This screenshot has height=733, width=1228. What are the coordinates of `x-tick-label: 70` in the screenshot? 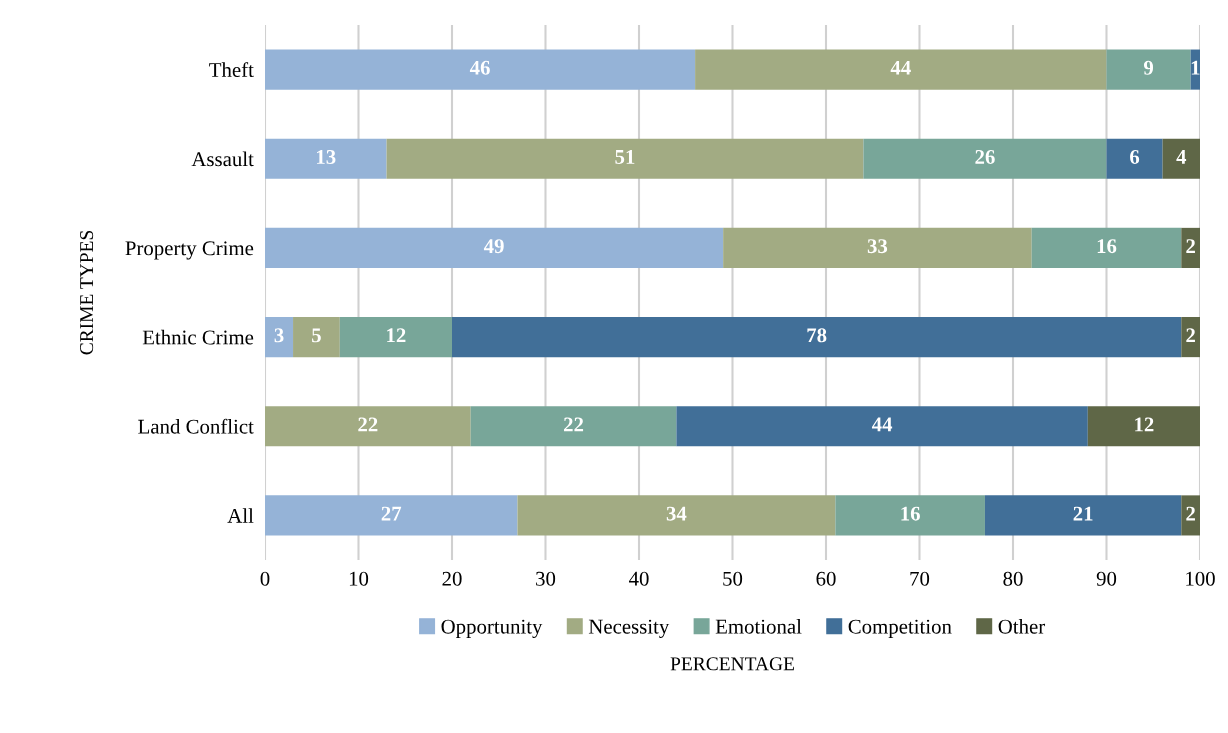 It's located at (920, 578).